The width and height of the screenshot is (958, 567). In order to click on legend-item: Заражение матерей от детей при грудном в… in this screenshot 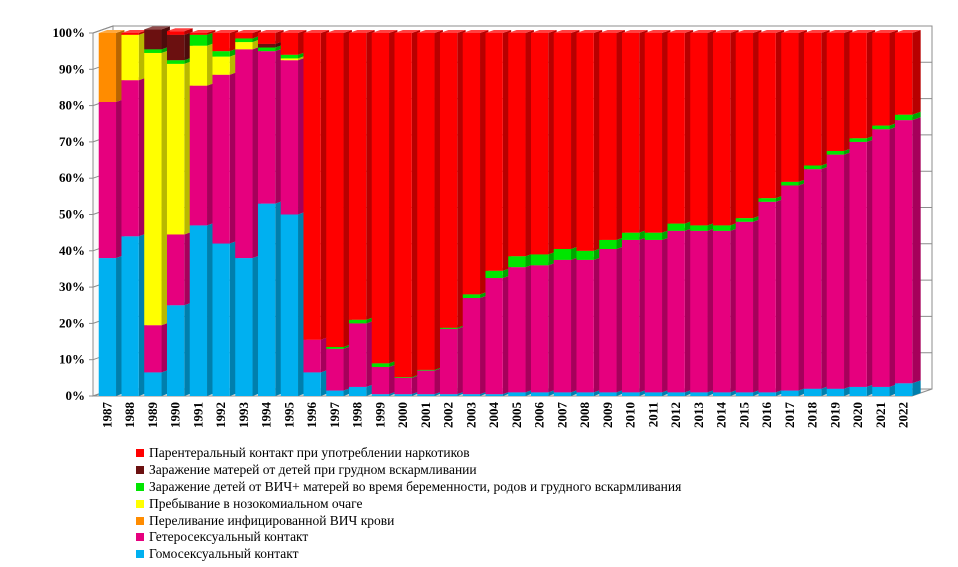, I will do `click(408, 470)`.